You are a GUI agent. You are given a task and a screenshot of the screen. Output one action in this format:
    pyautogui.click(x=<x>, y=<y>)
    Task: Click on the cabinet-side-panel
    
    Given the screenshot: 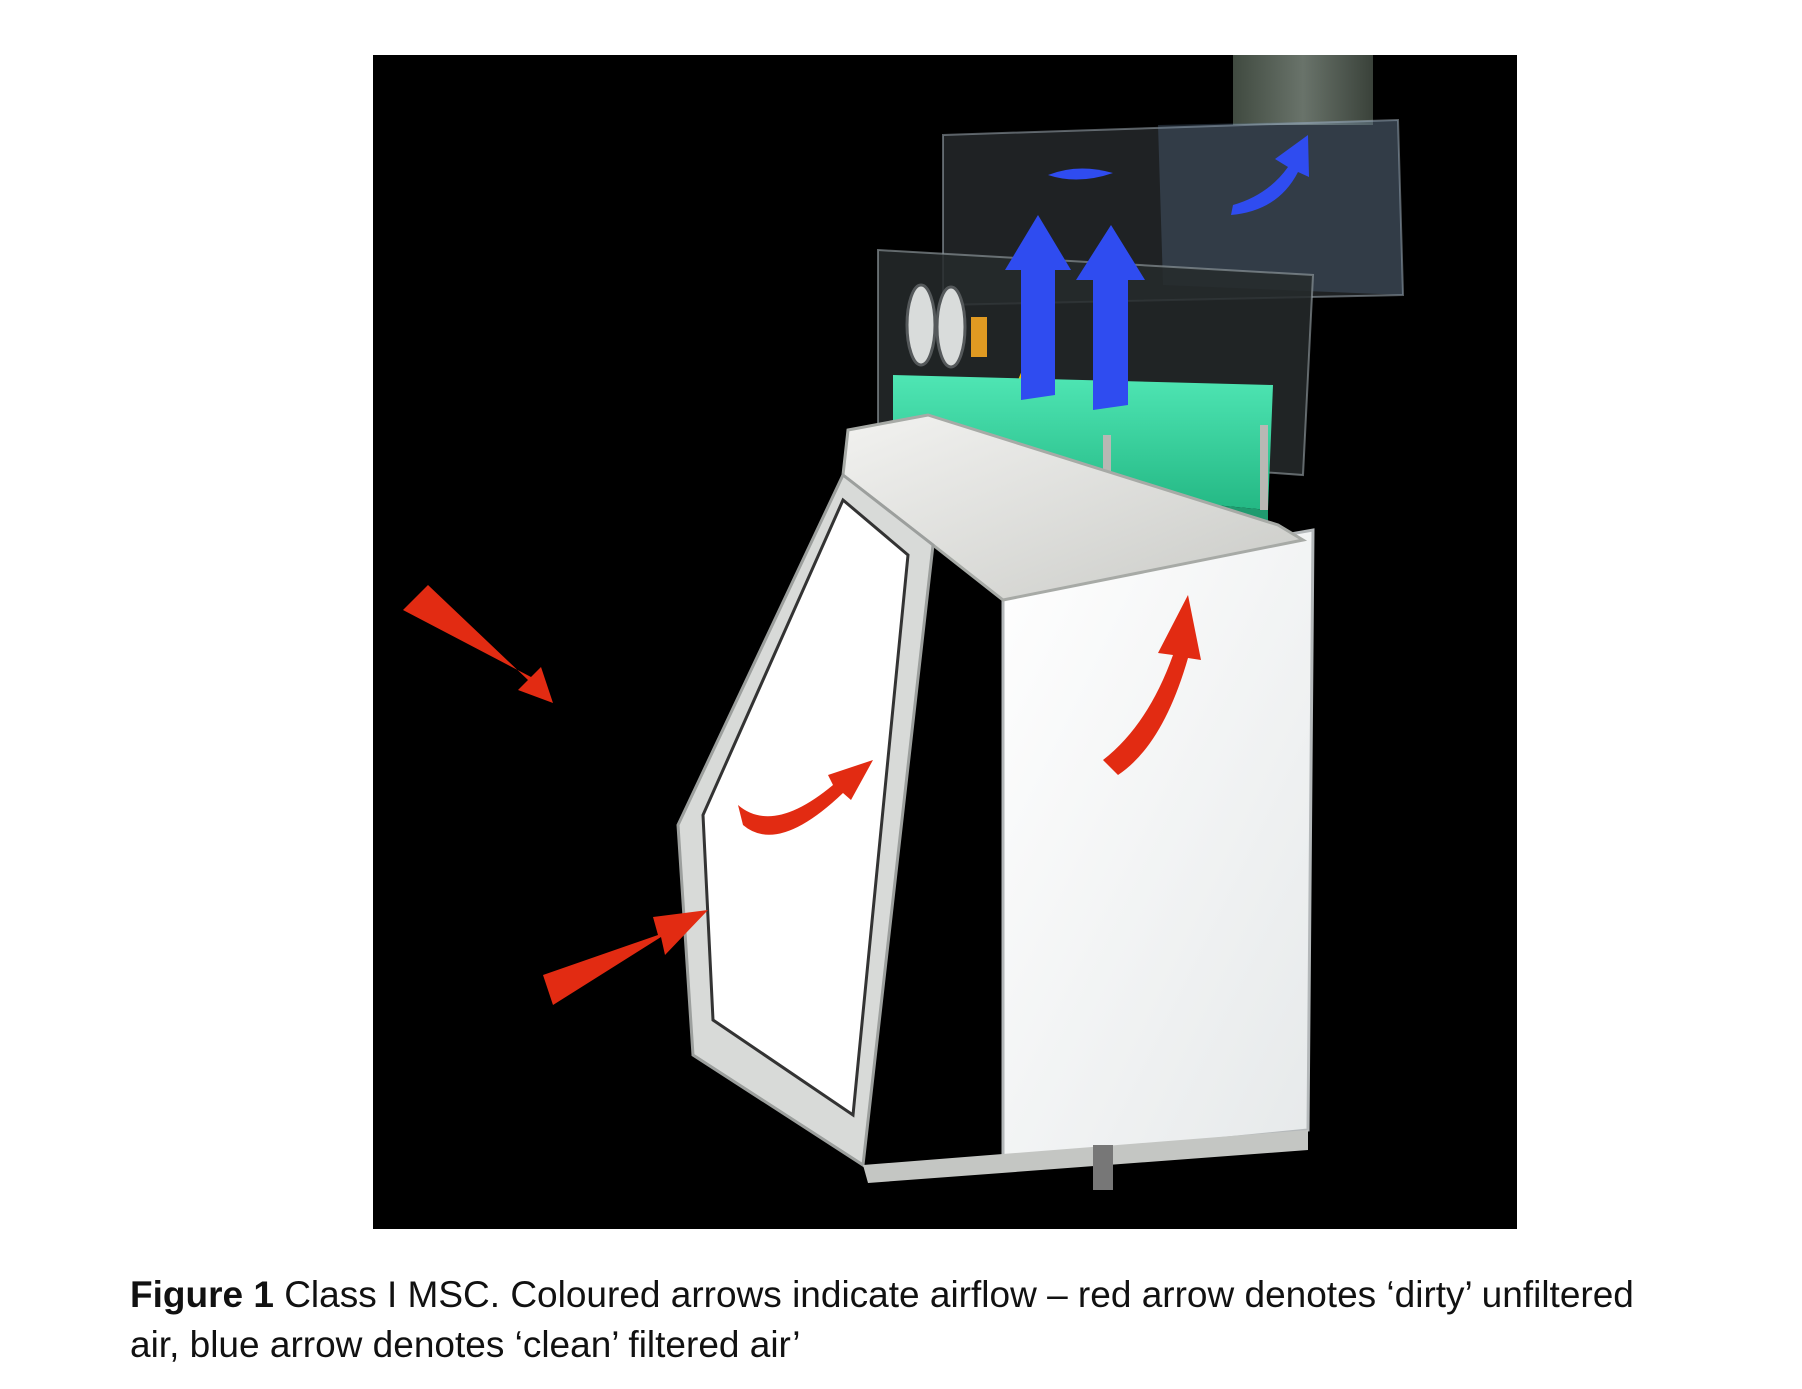 What is the action you would take?
    pyautogui.click(x=1158, y=845)
    